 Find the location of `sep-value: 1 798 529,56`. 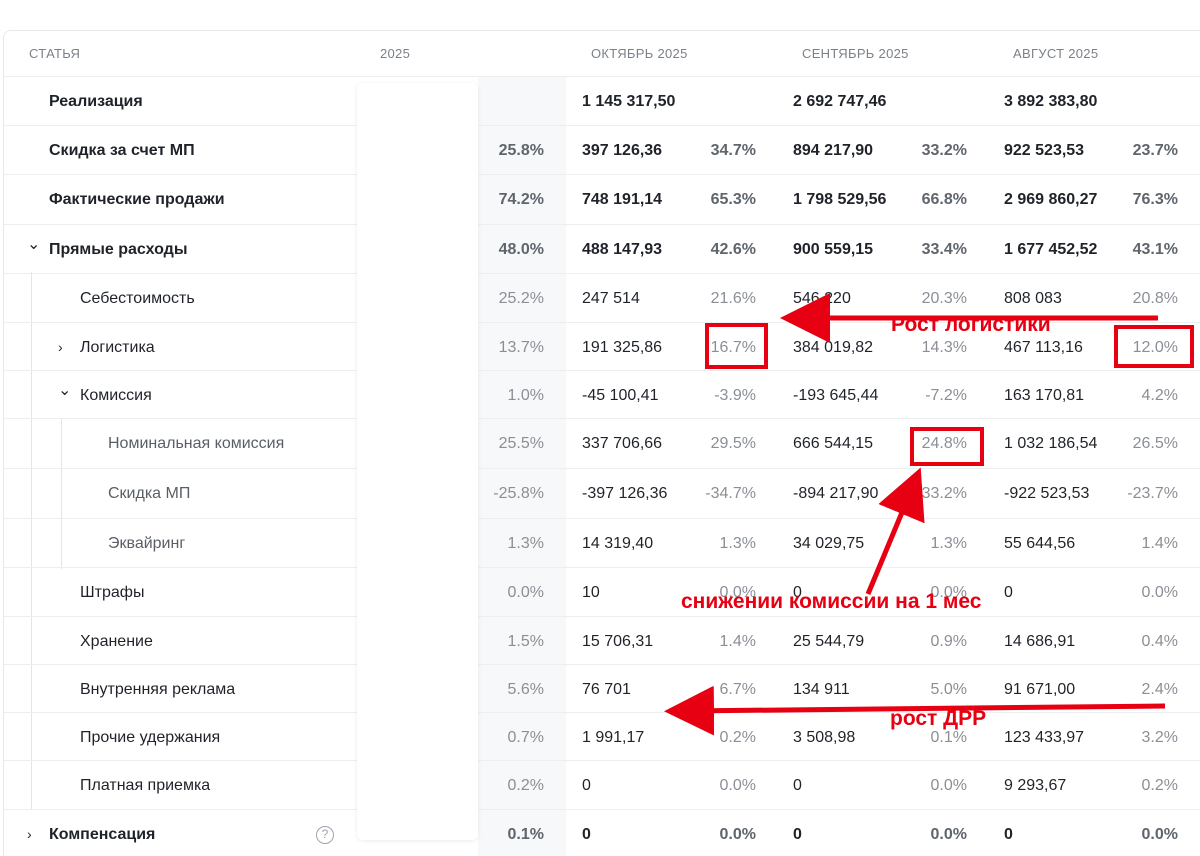

sep-value: 1 798 529,56 is located at coordinates (840, 199).